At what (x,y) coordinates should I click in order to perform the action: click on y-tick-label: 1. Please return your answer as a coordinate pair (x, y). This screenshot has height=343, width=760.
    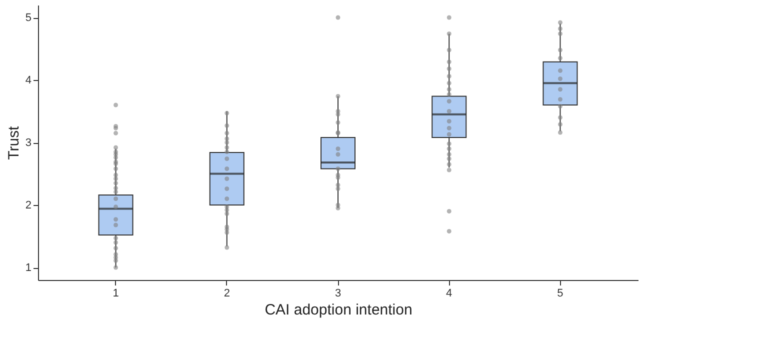
    Looking at the image, I should click on (28, 268).